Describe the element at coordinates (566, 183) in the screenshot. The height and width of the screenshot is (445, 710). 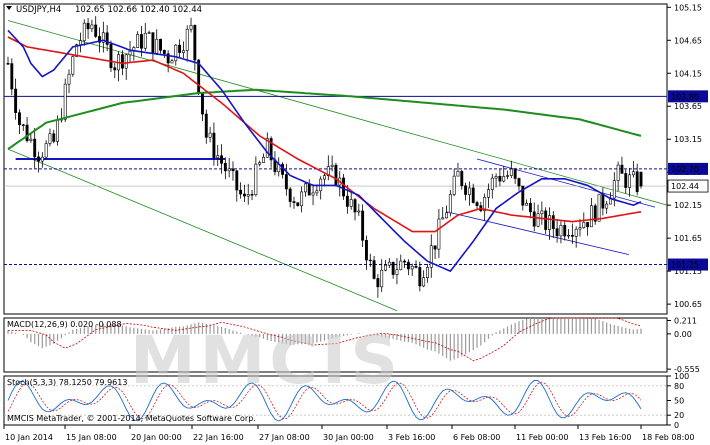
I see `short-channel-upper` at that location.